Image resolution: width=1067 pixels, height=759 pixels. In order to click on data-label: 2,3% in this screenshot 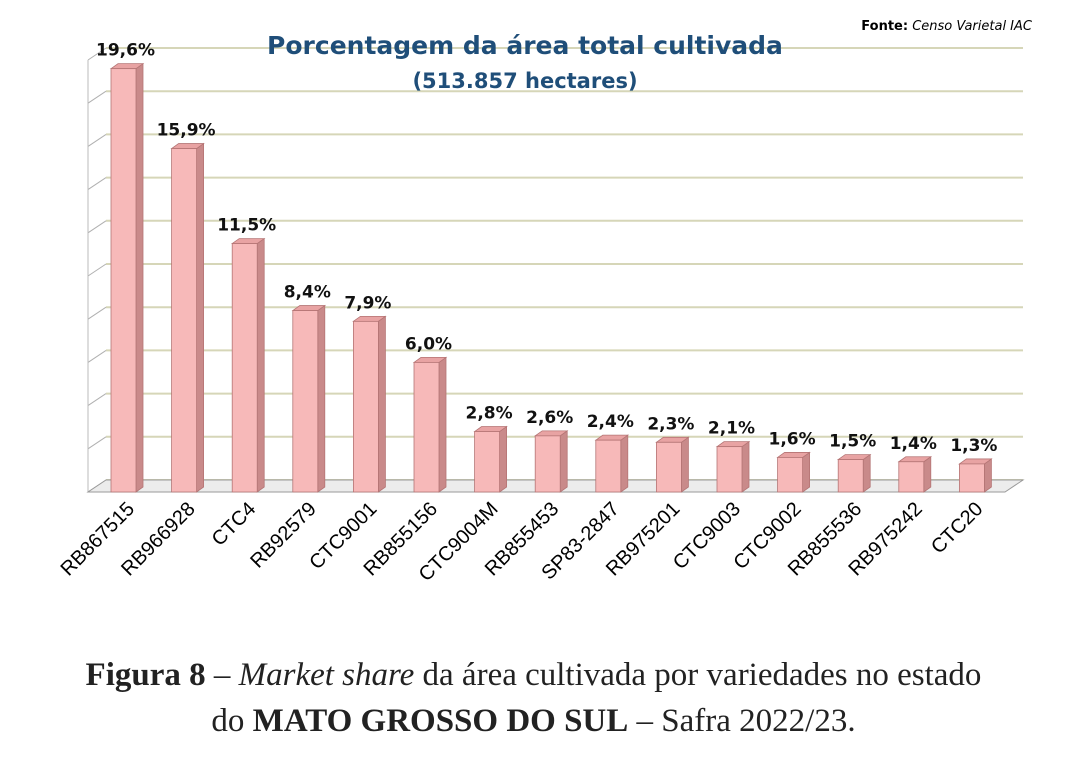, I will do `click(670, 424)`.